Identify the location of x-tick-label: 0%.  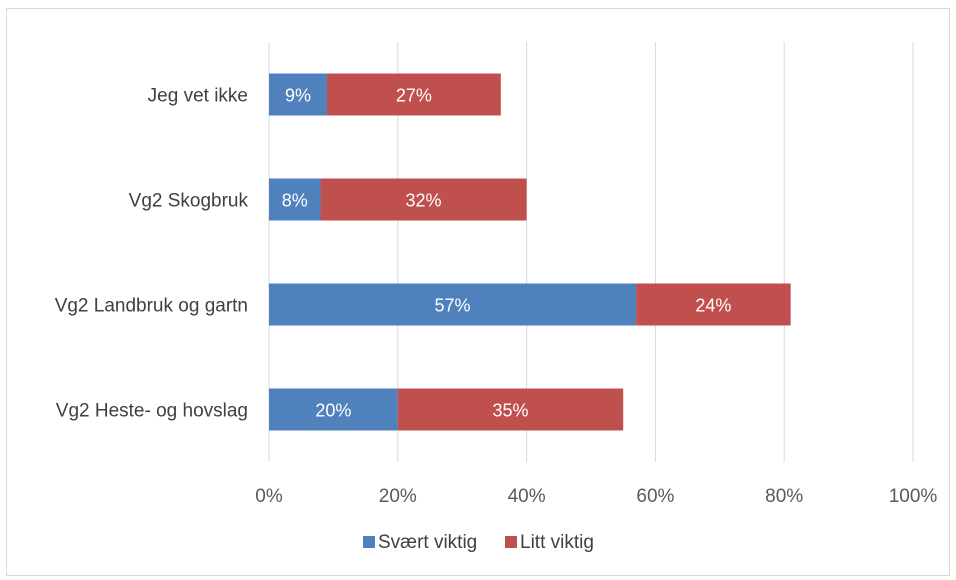
(269, 496).